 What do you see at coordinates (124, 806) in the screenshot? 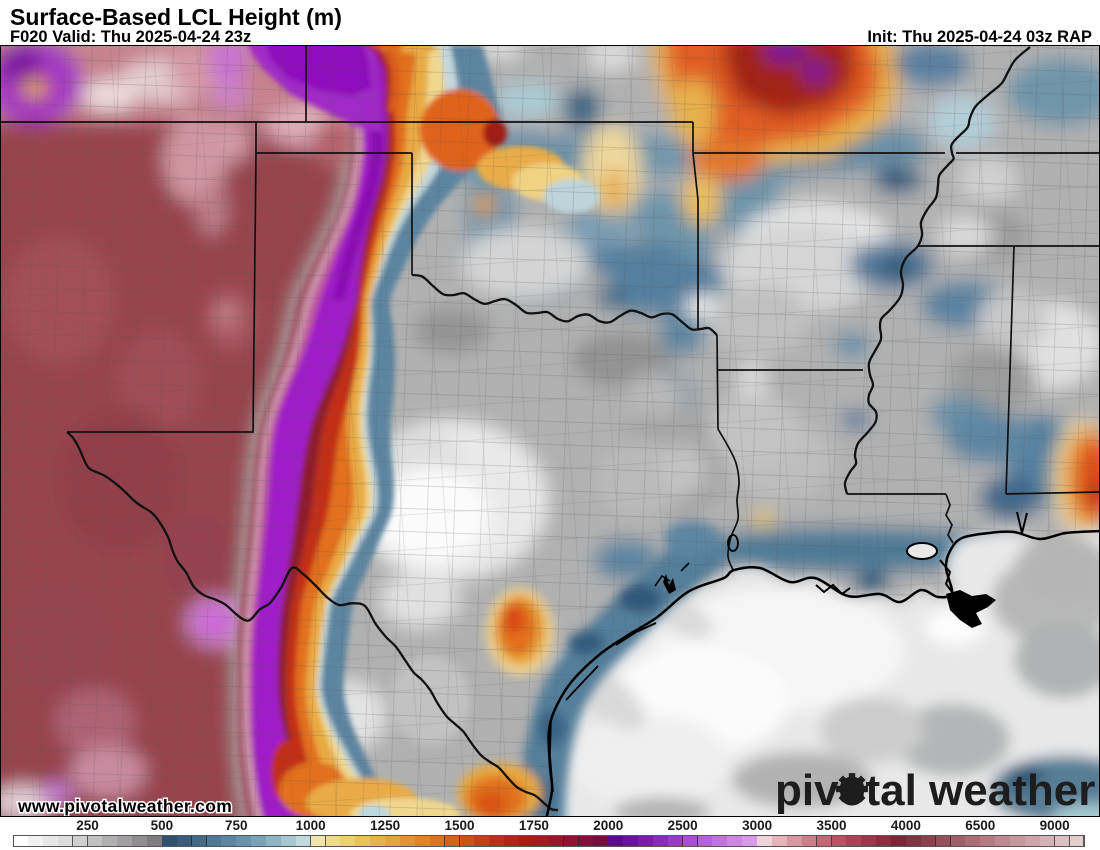
I see `svg-text: www.pivotalweather.com` at bounding box center [124, 806].